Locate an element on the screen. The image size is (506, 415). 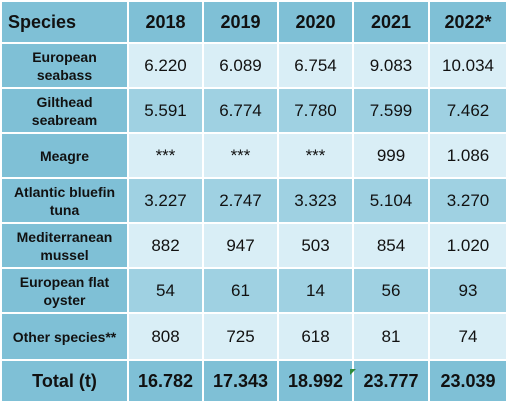
species-name-line2: tuna is located at coordinates (64, 209).